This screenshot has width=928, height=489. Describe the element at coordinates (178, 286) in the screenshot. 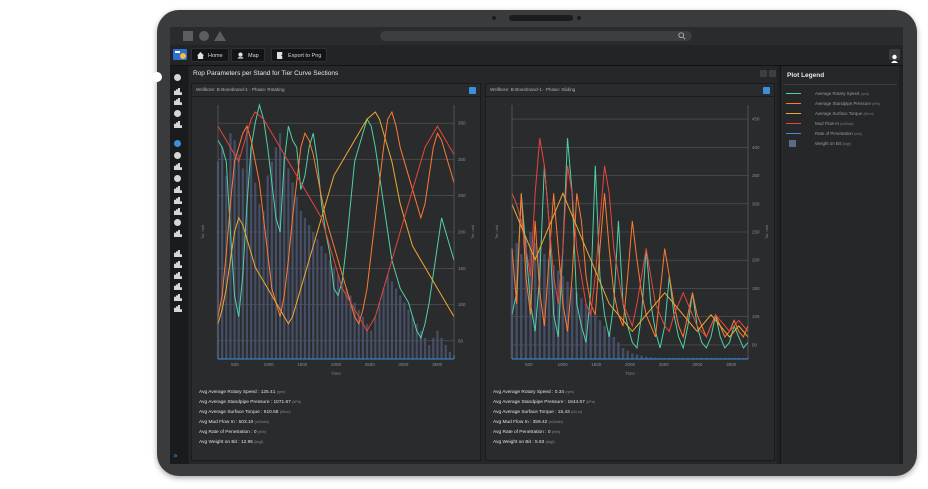

I see `sidebar-analytics-icon` at that location.